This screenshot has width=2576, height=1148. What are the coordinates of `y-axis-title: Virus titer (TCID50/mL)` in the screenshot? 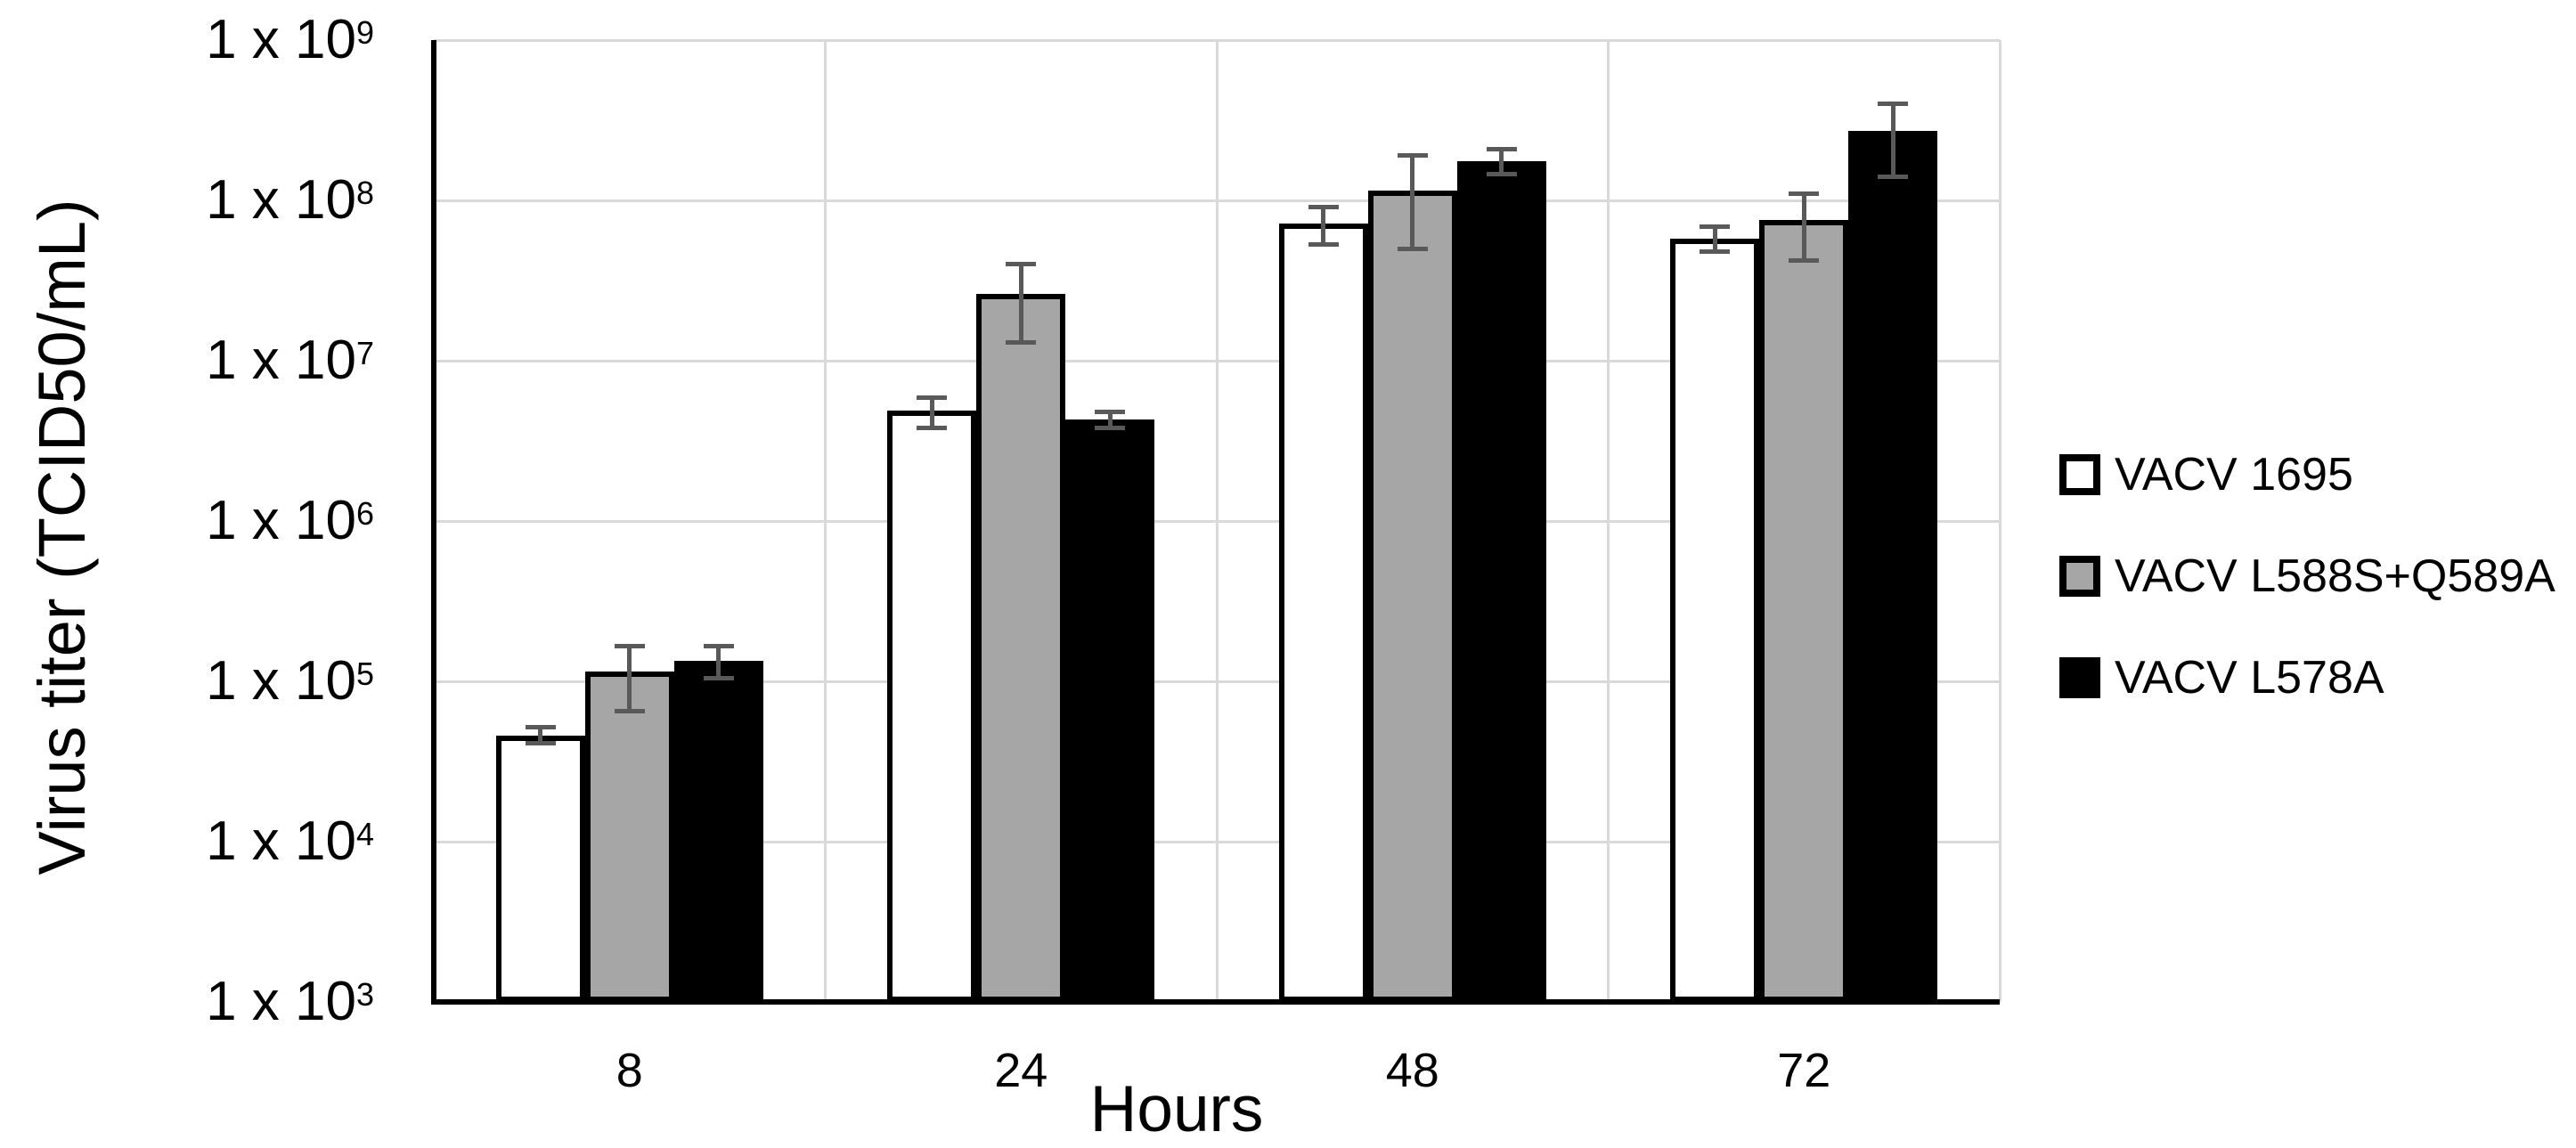 It's located at (62, 537).